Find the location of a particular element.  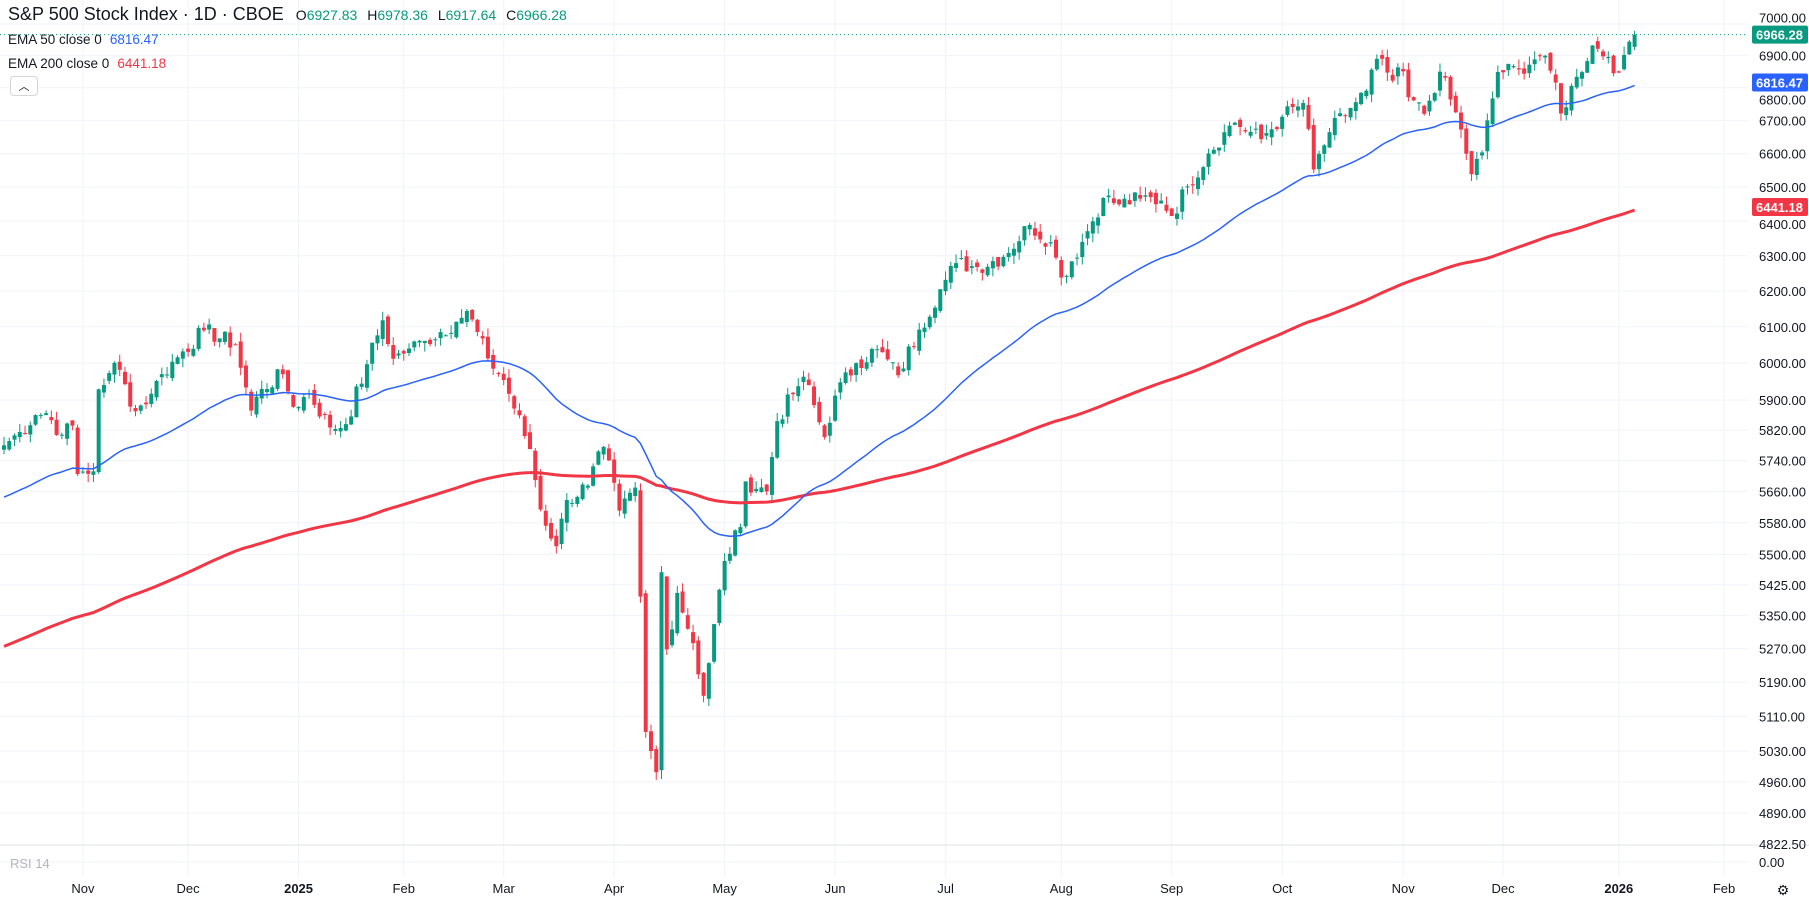

chevron-up-icon: ︿ is located at coordinates (24, 87).